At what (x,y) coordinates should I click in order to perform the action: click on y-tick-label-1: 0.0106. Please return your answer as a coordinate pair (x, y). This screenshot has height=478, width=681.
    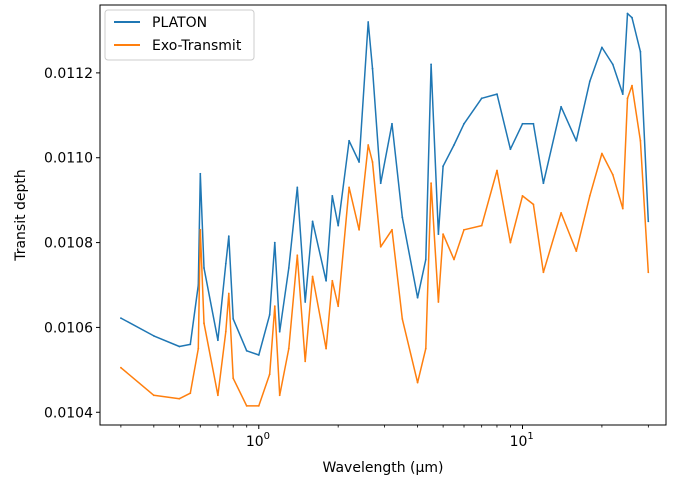
    Looking at the image, I should click on (68, 328).